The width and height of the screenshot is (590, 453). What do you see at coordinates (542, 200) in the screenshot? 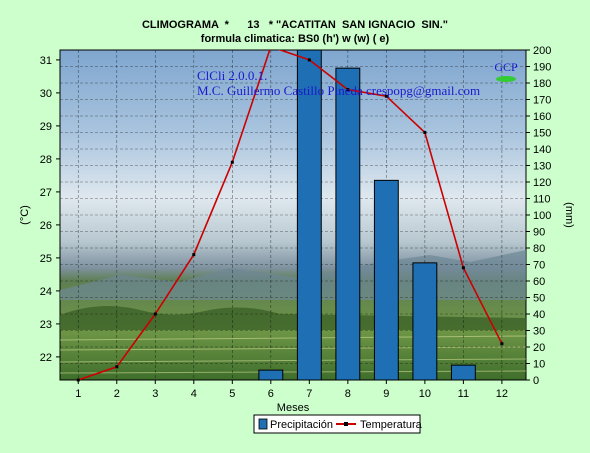
I see `right-tick-label: 110` at bounding box center [542, 200].